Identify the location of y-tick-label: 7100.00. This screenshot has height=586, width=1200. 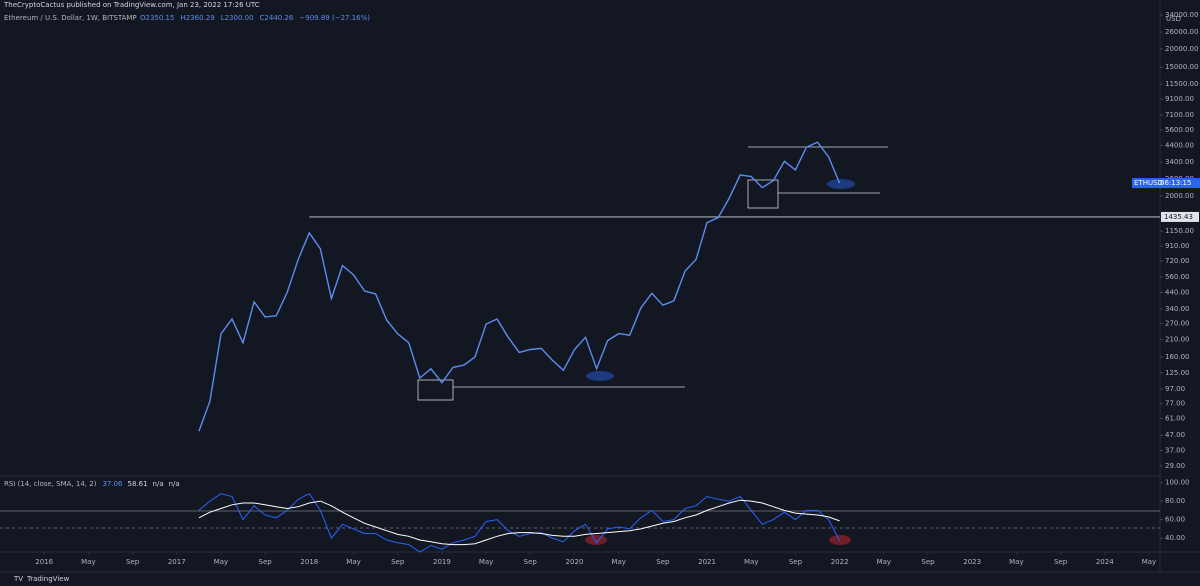
(1179, 115).